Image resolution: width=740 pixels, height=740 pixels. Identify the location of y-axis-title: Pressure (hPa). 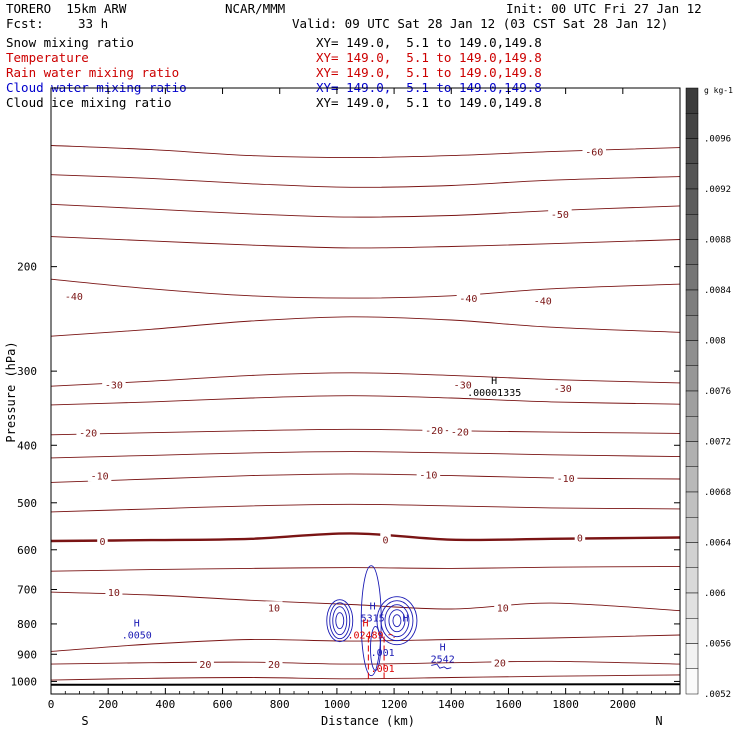
(11, 391).